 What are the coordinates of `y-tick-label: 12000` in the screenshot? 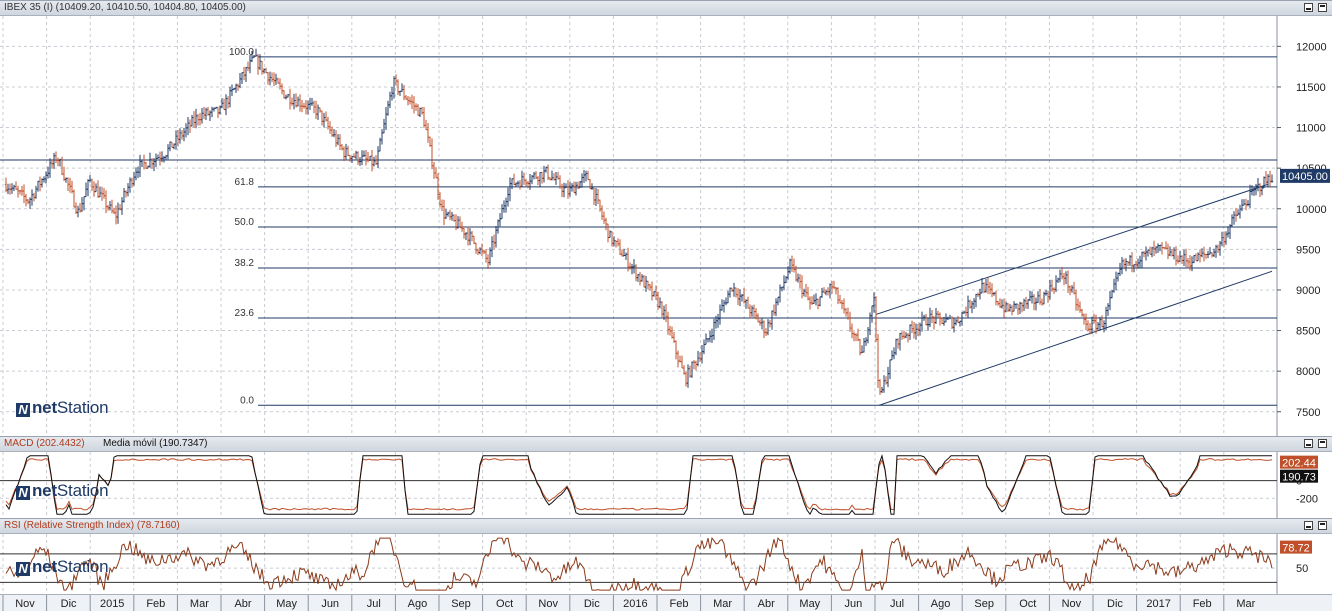 It's located at (1311, 47).